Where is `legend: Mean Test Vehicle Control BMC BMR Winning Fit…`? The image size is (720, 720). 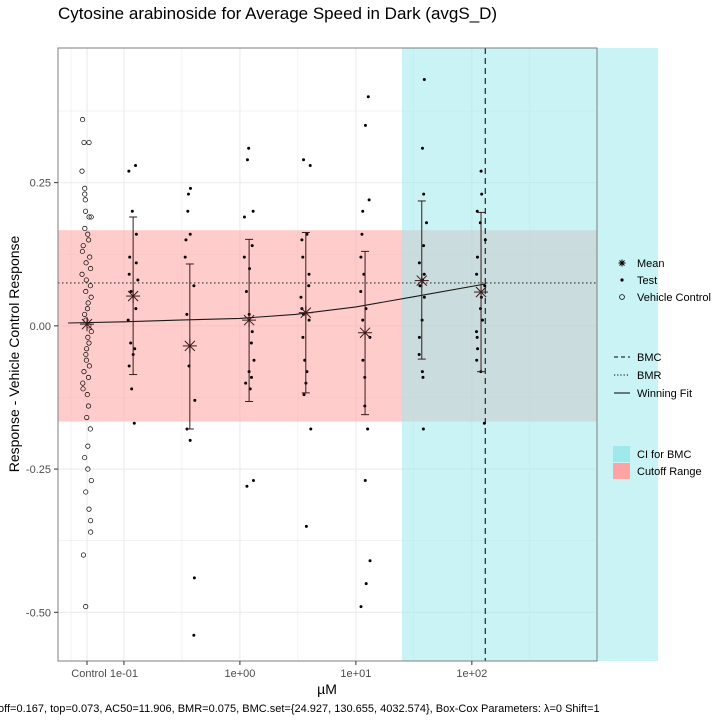 legend: Mean Test Vehicle Control BMC BMR Winning Fit… is located at coordinates (662, 368).